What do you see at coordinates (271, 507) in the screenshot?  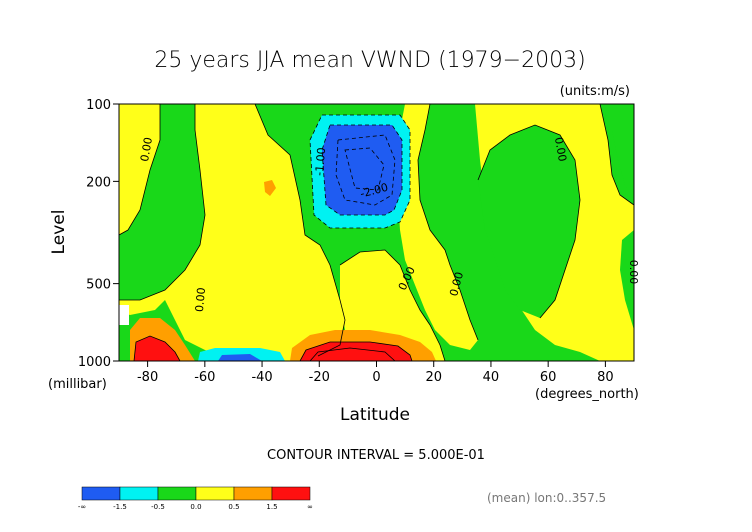 I see `colorbar-label: 1.5` at bounding box center [271, 507].